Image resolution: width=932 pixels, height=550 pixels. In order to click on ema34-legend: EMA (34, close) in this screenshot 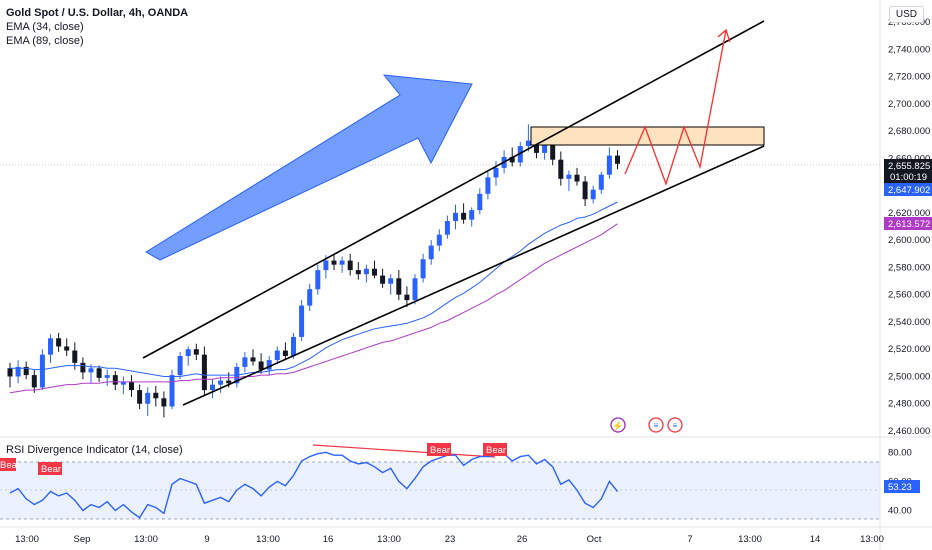, I will do `click(45, 27)`.